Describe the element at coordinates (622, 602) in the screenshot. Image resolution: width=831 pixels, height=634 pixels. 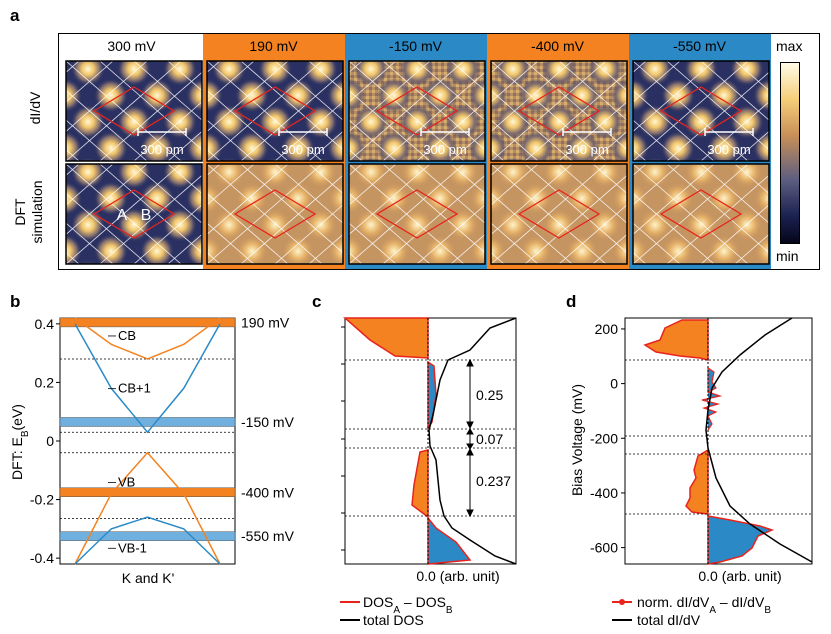
I see `panel-d-legend-red-marker` at that location.